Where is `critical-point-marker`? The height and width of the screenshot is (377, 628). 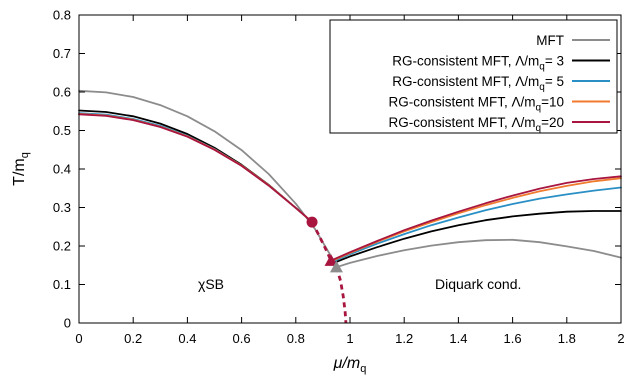
critical-point-marker is located at coordinates (312, 222).